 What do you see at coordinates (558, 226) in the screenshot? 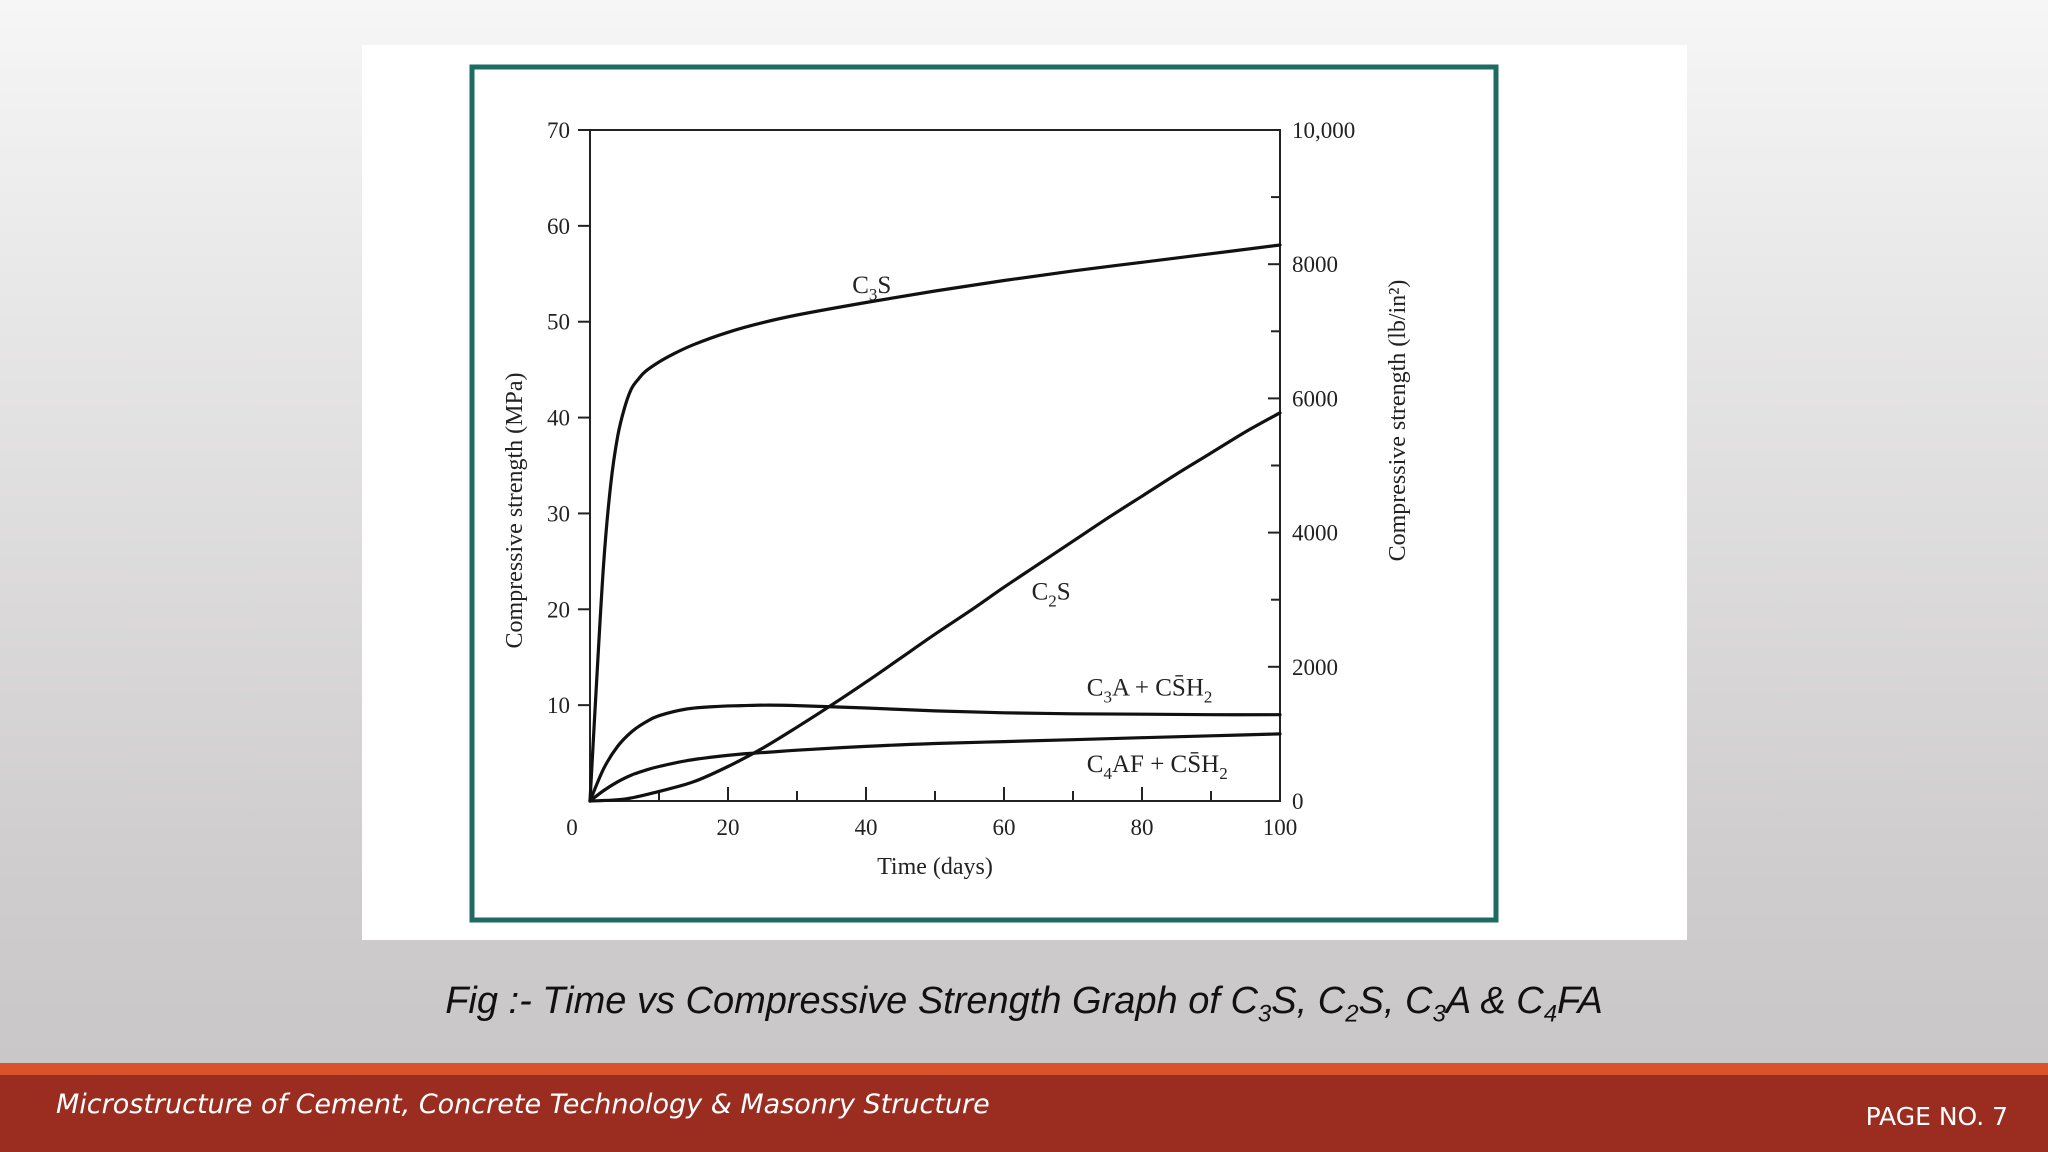
I see `y-tick-label: 60` at bounding box center [558, 226].